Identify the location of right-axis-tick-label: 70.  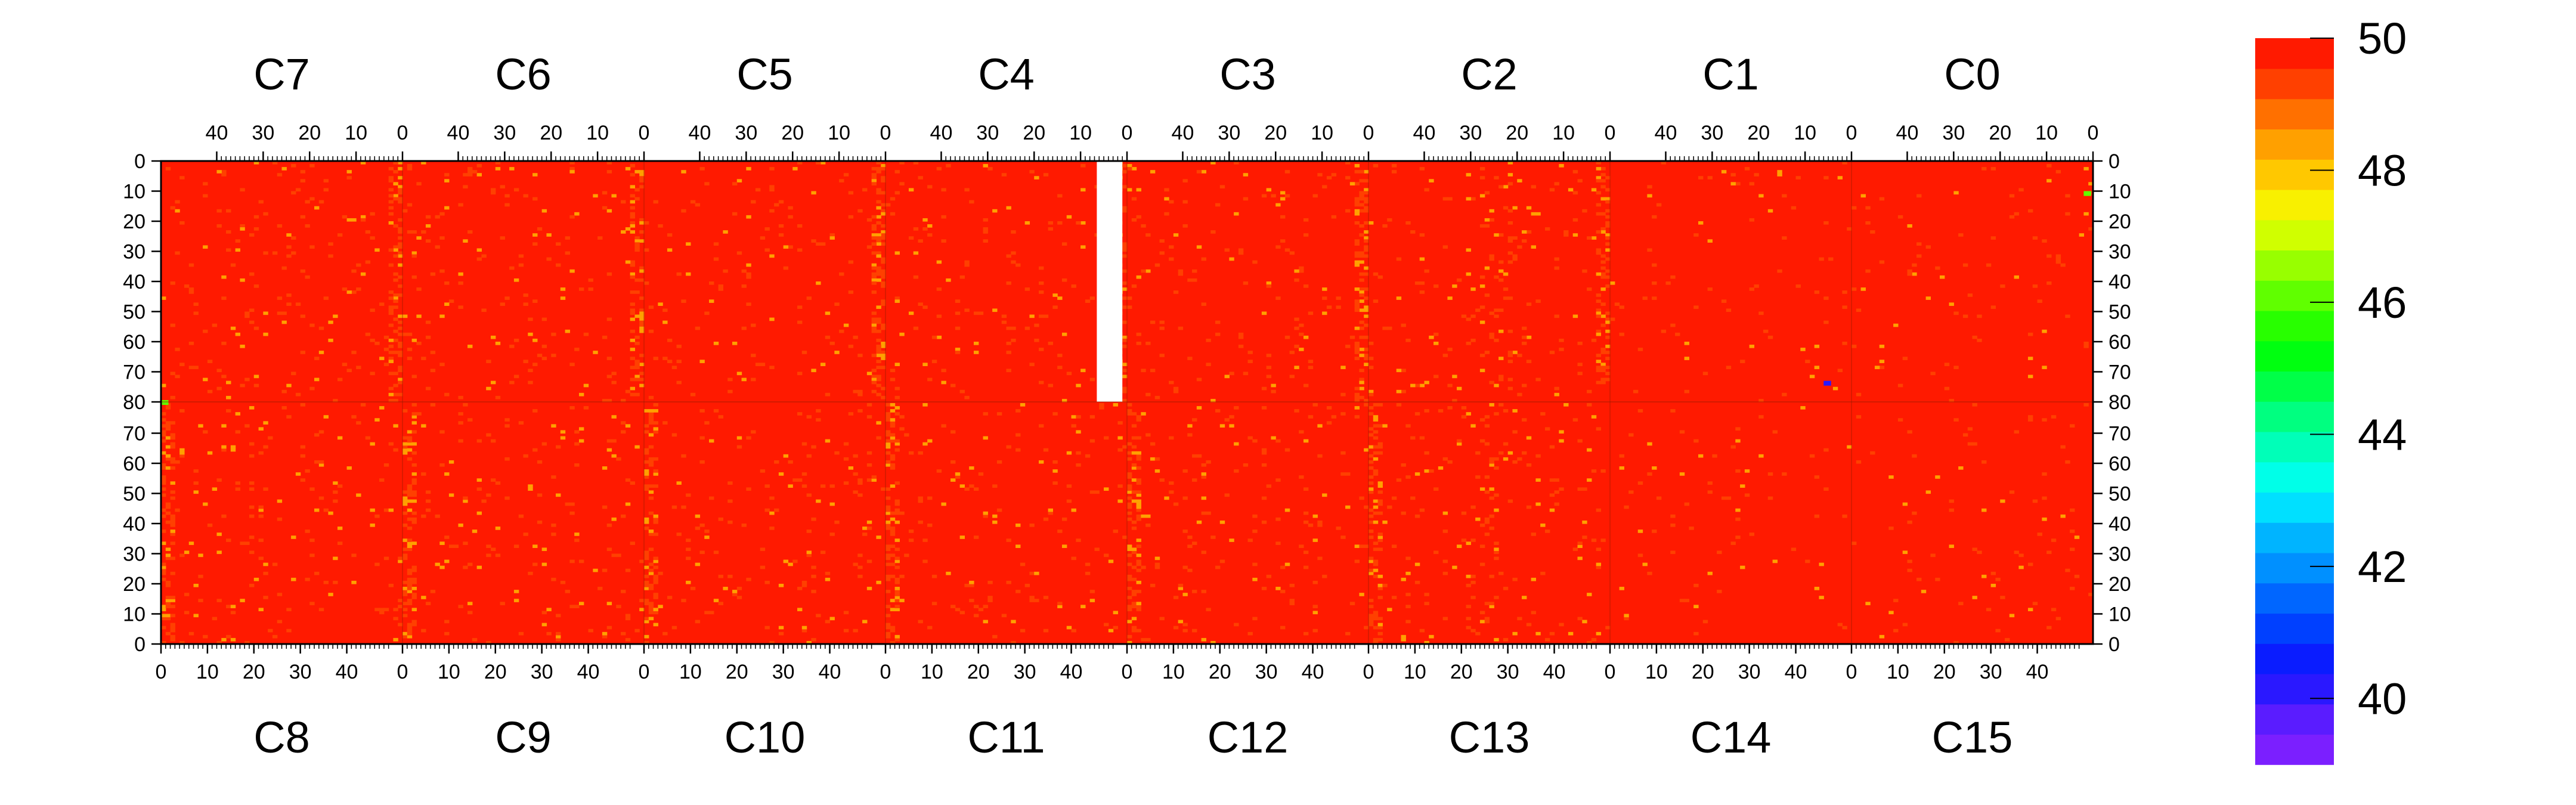
(2120, 434).